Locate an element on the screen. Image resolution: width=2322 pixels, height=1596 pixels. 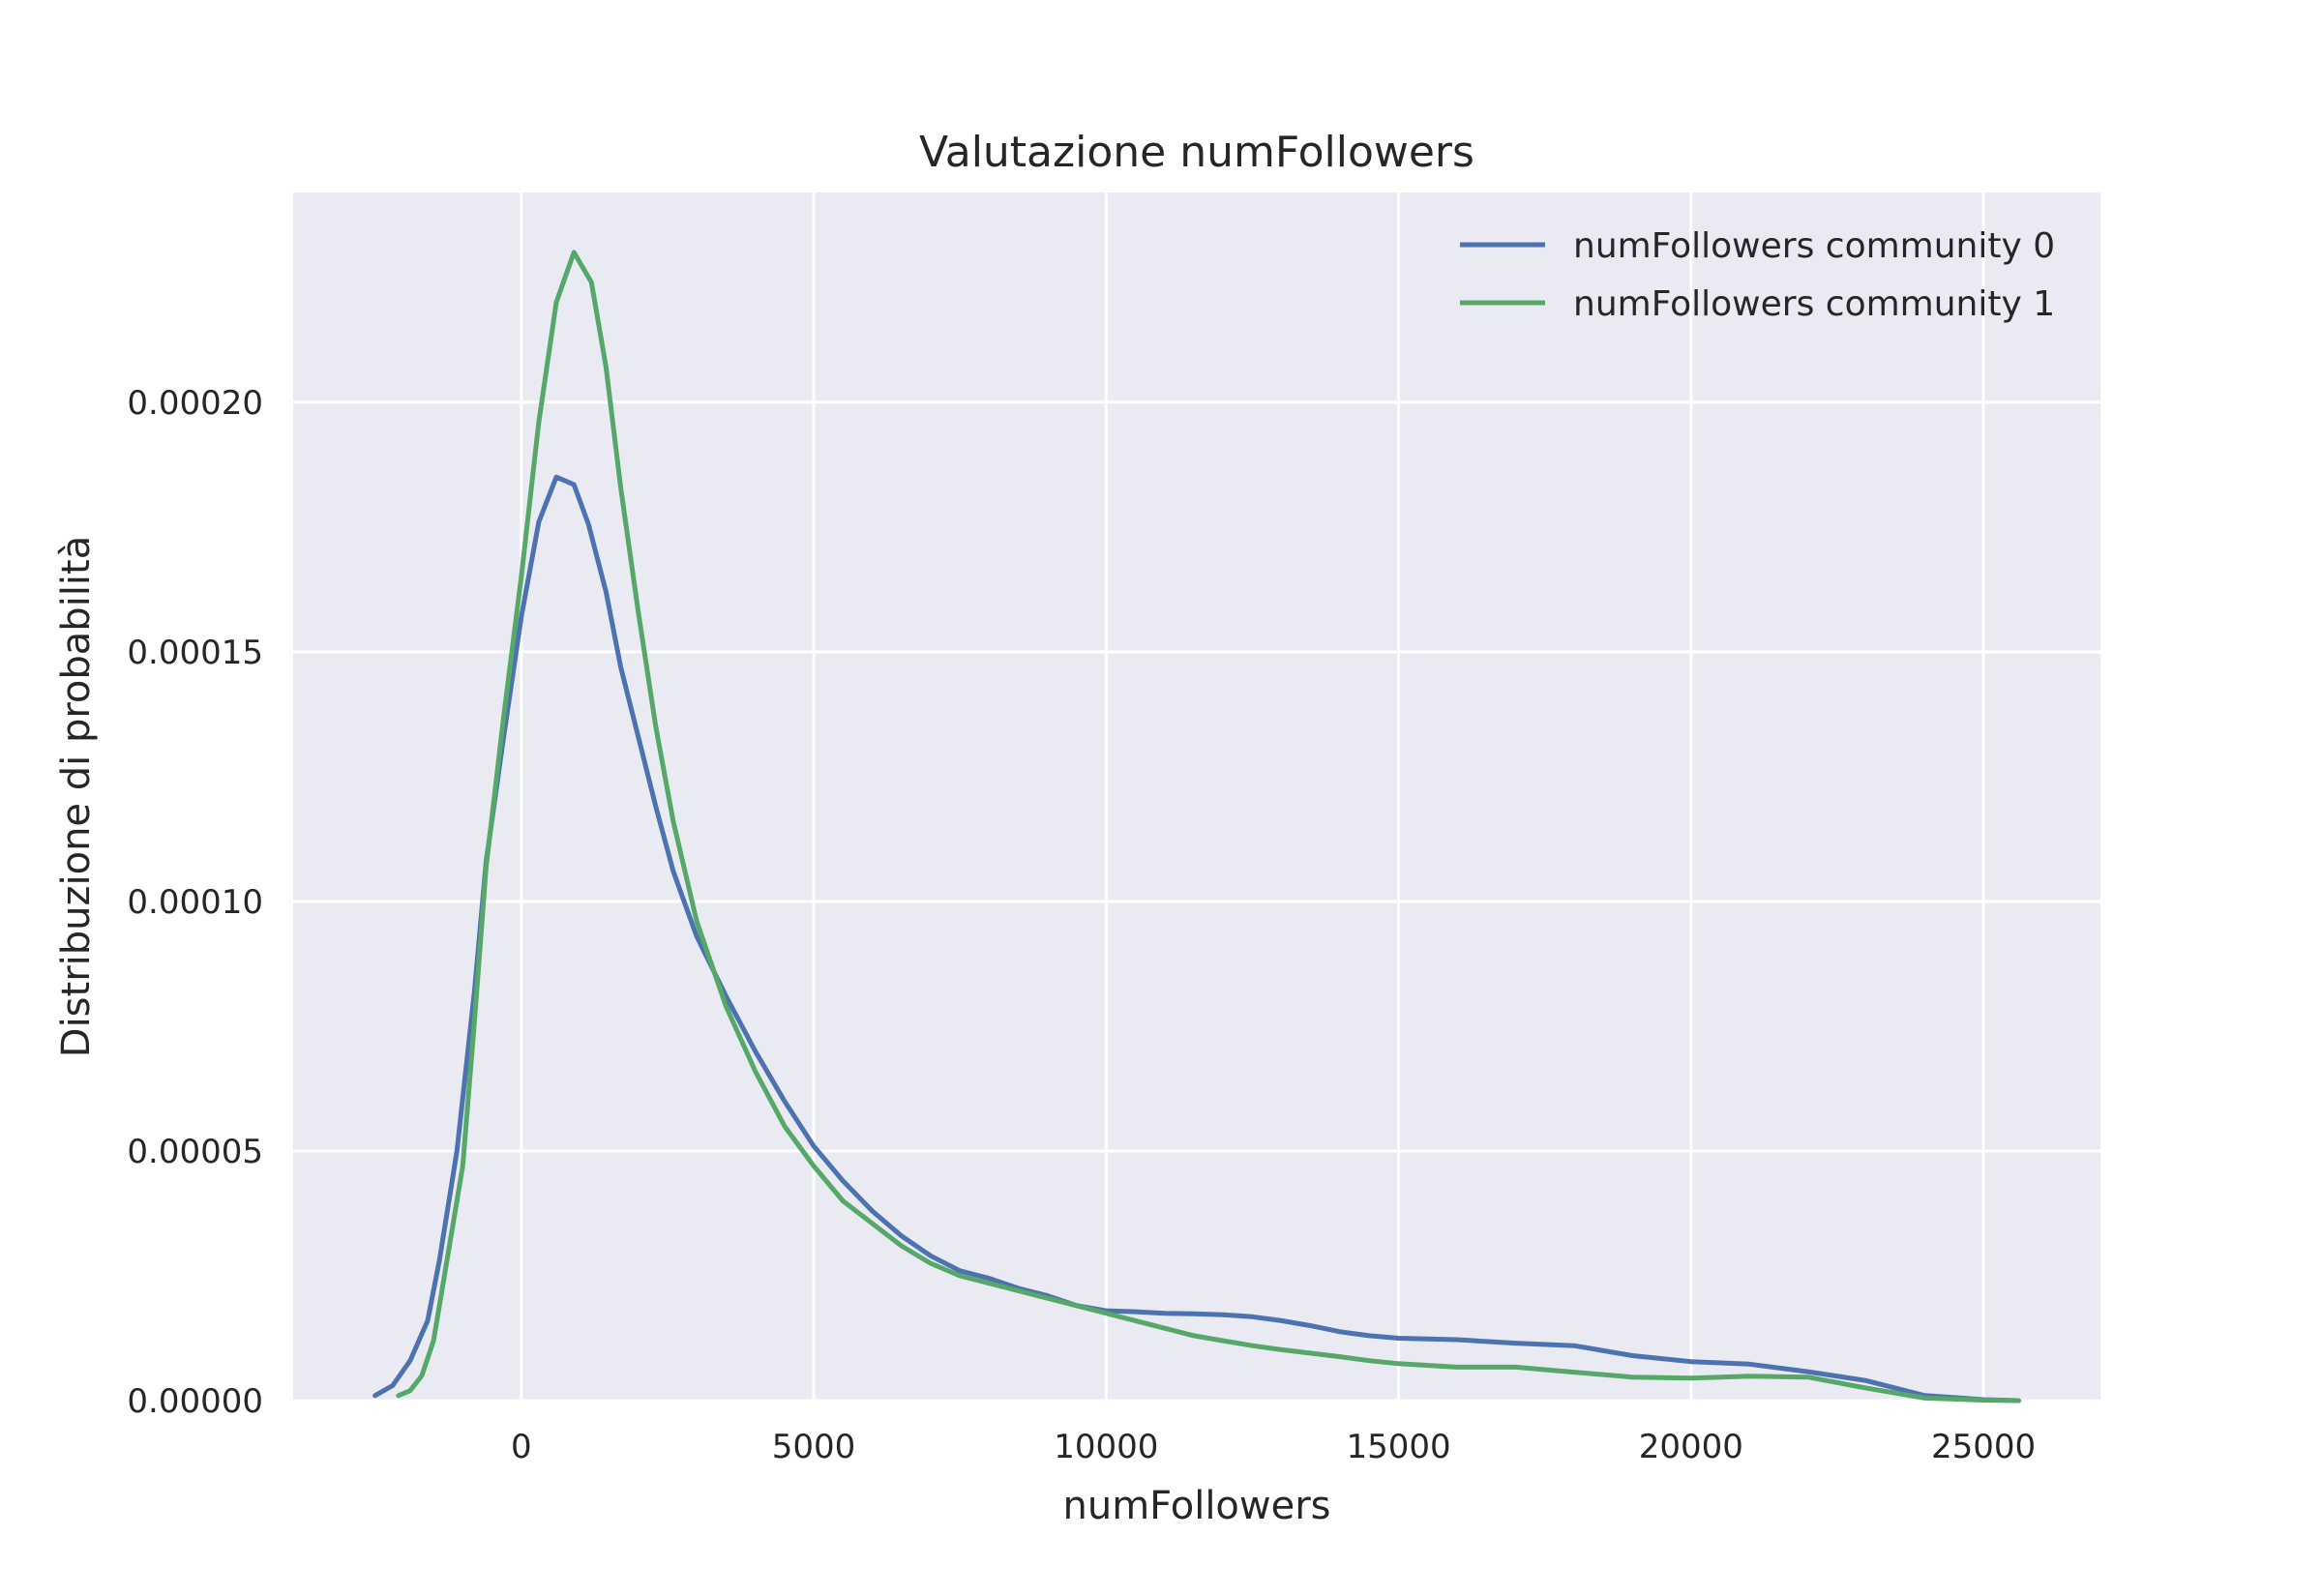
y-tick-label: 0.00010 is located at coordinates (195, 902).